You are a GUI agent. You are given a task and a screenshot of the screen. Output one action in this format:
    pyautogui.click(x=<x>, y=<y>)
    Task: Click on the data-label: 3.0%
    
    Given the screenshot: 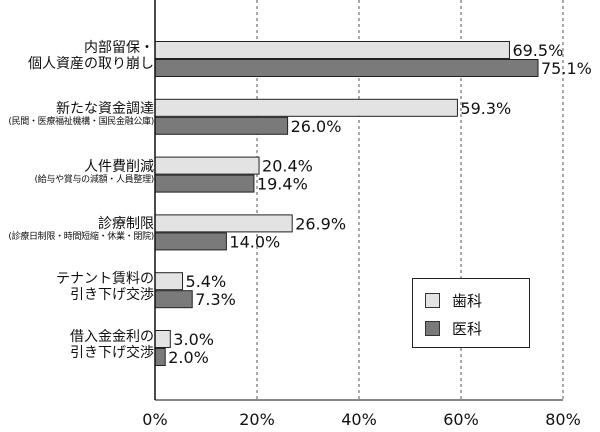 What is the action you would take?
    pyautogui.click(x=193, y=339)
    